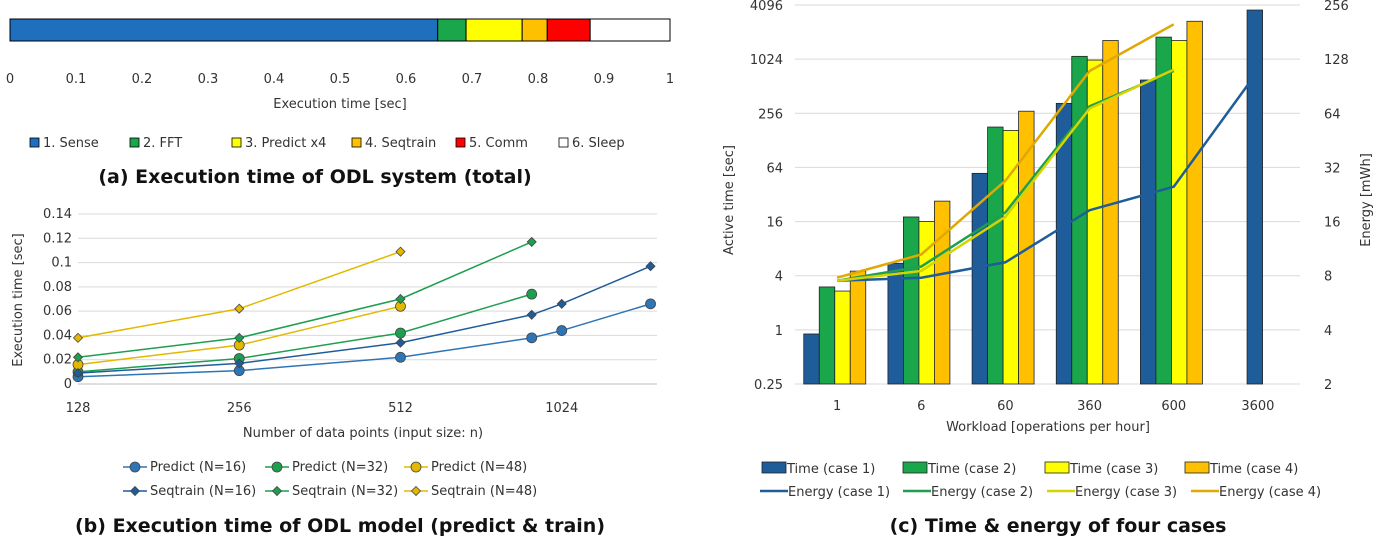 The width and height of the screenshot is (1388, 546). Describe the element at coordinates (203, 491) in the screenshot. I see `b-legend-label: Seqtrain (N=16)` at that location.